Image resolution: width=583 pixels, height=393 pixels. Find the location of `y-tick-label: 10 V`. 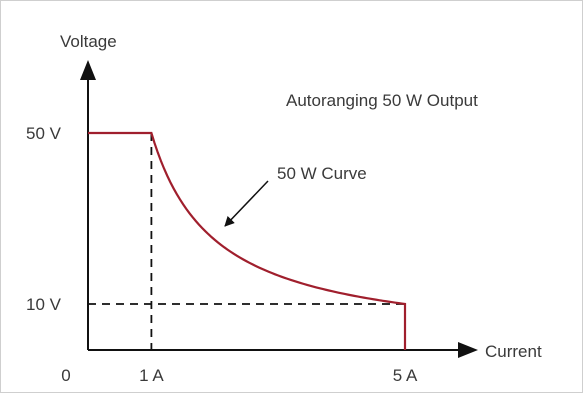

y-tick-label: 10 V is located at coordinates (44, 304).